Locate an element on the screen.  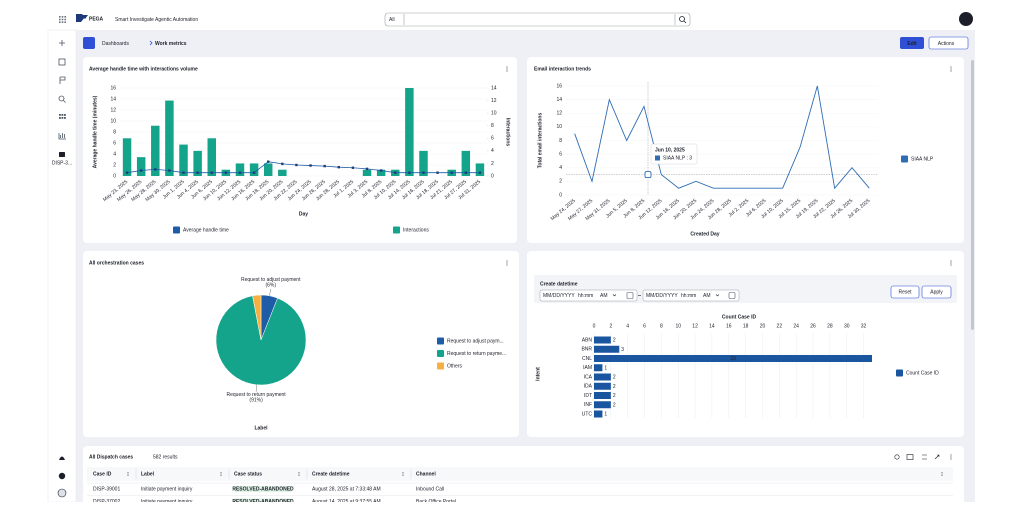
grid-icon is located at coordinates (62, 19).